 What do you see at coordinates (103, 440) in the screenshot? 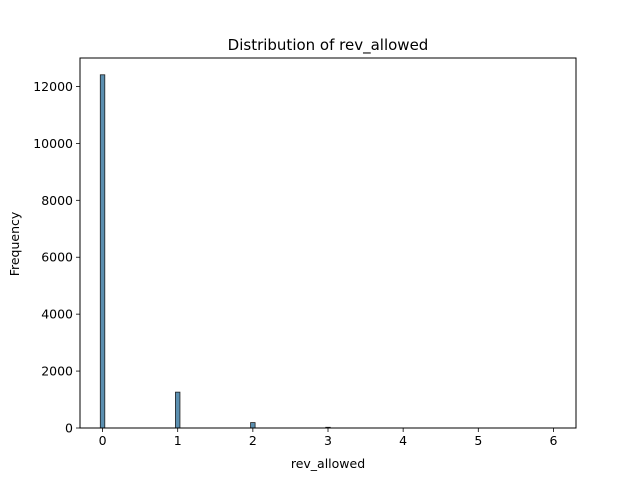
I see `x-tick-label: 0` at bounding box center [103, 440].